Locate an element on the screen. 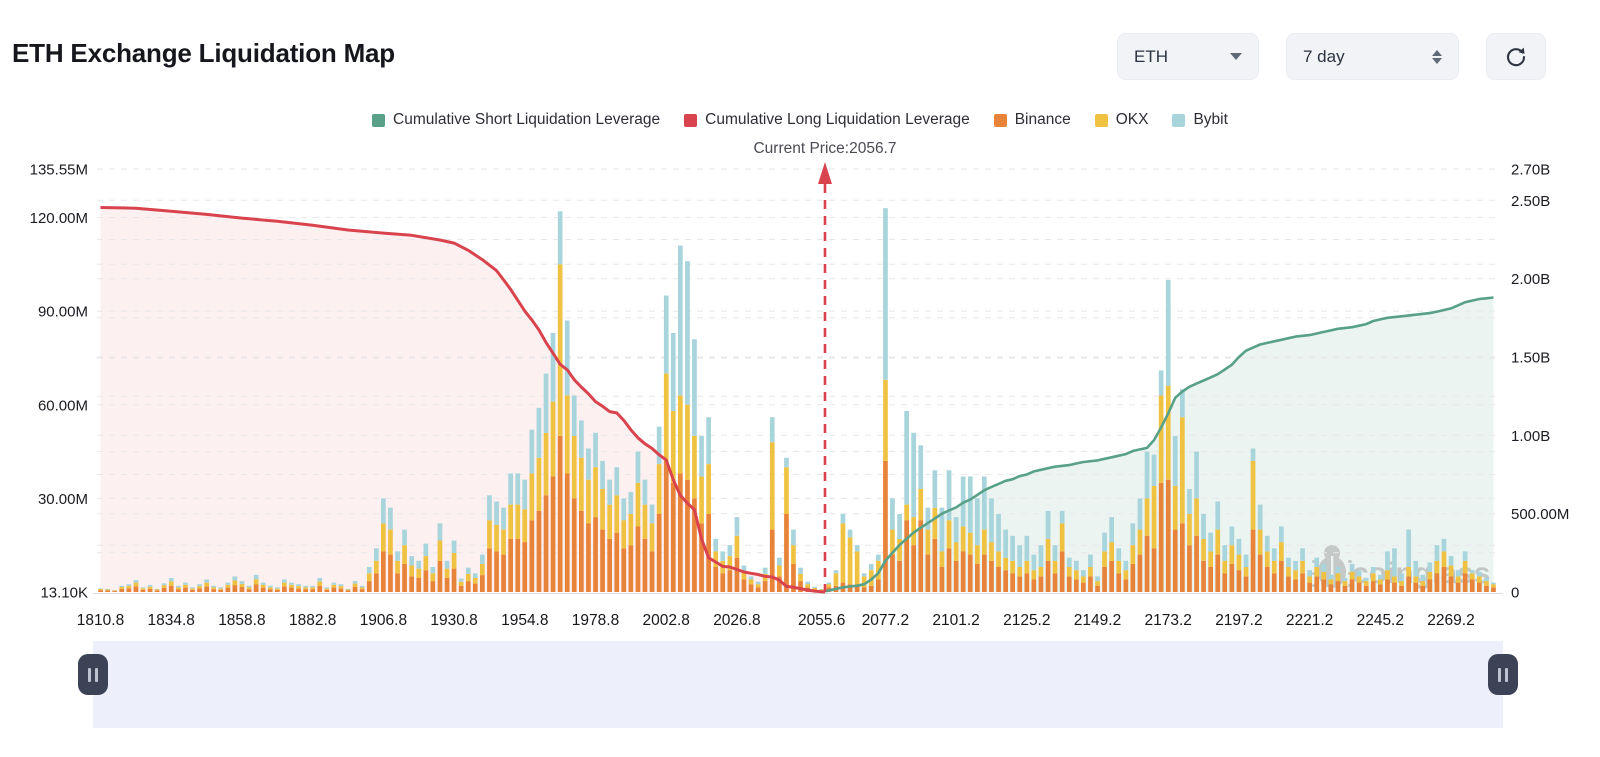  refresh-button is located at coordinates (1516, 56).